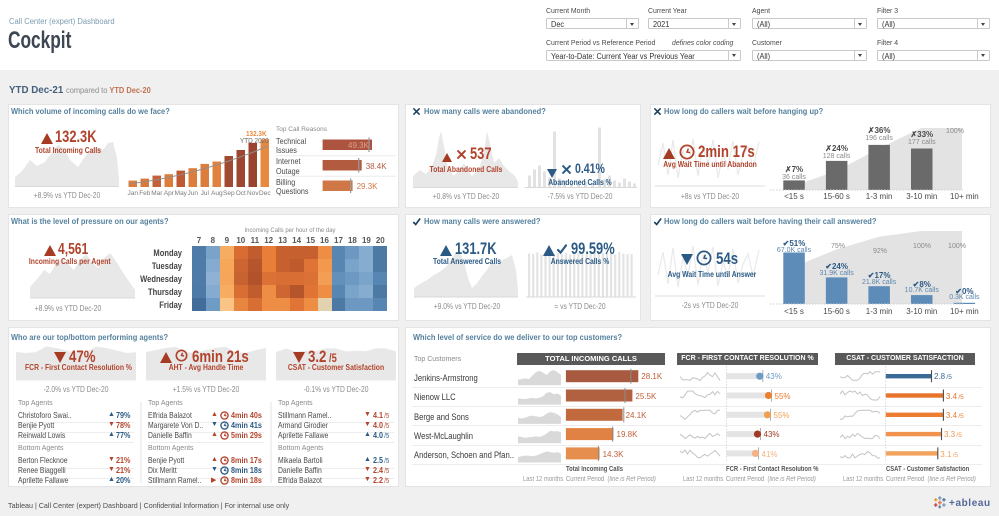  Describe the element at coordinates (970, 503) in the screenshot. I see `svg-text: +ableau` at that location.